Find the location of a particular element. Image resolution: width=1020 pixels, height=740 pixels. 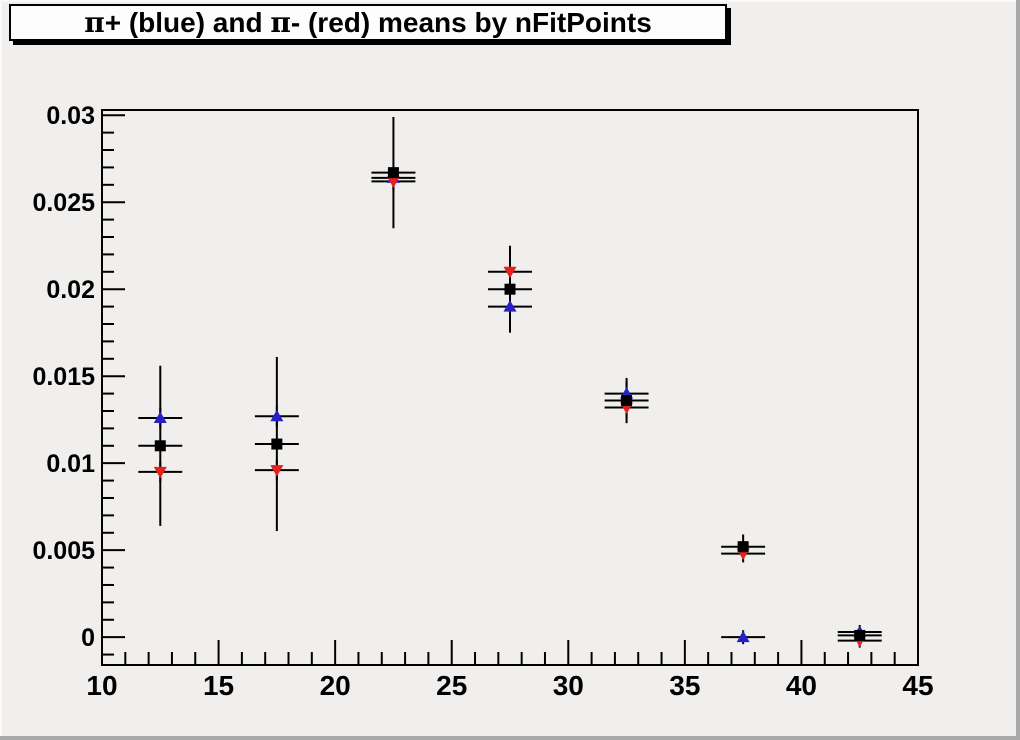

y-tick-label: 0 is located at coordinates (88, 638).